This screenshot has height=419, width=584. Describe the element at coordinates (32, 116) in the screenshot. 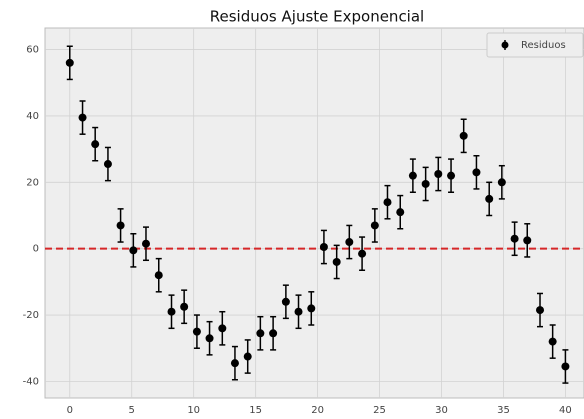

I see `y-tick-label: 40` at that location.